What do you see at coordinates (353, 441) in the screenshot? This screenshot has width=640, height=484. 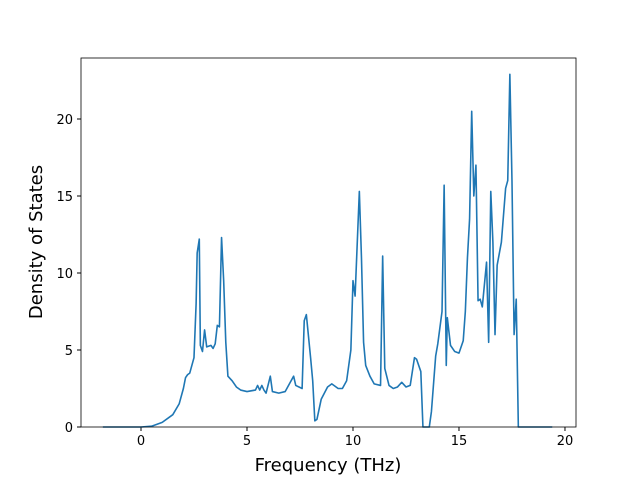 I see `x-tick-label: 10` at bounding box center [353, 441].